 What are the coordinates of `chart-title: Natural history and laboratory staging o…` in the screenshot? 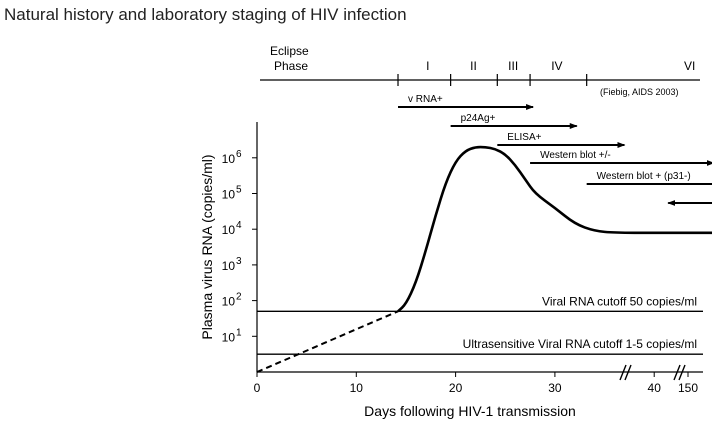 It's located at (205, 14).